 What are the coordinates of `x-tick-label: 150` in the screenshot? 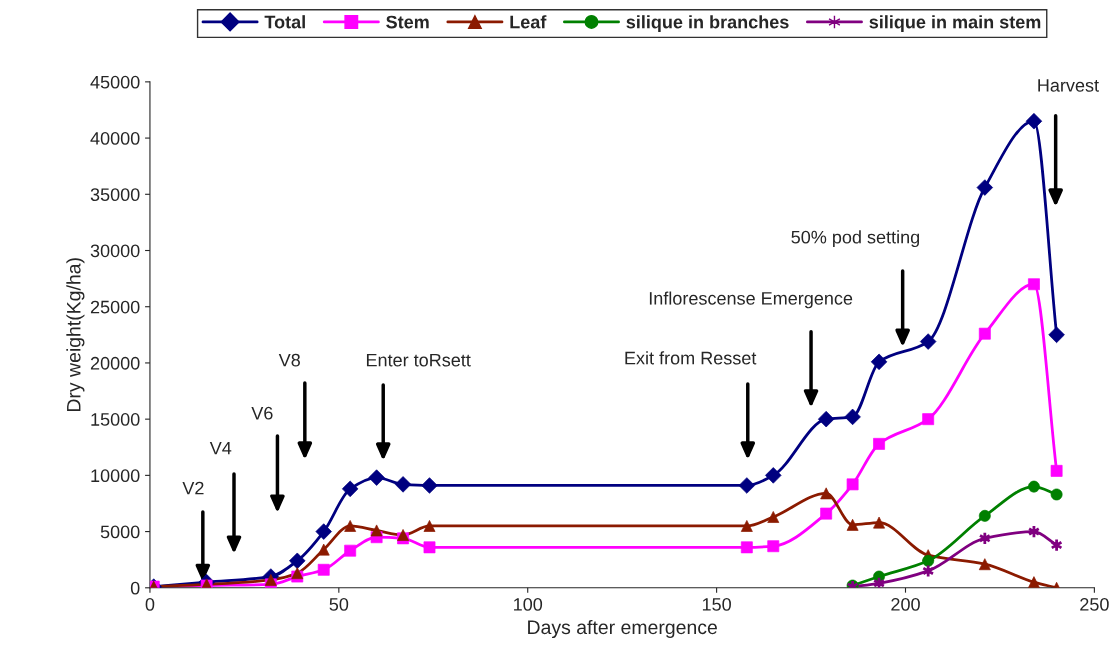 It's located at (716, 604).